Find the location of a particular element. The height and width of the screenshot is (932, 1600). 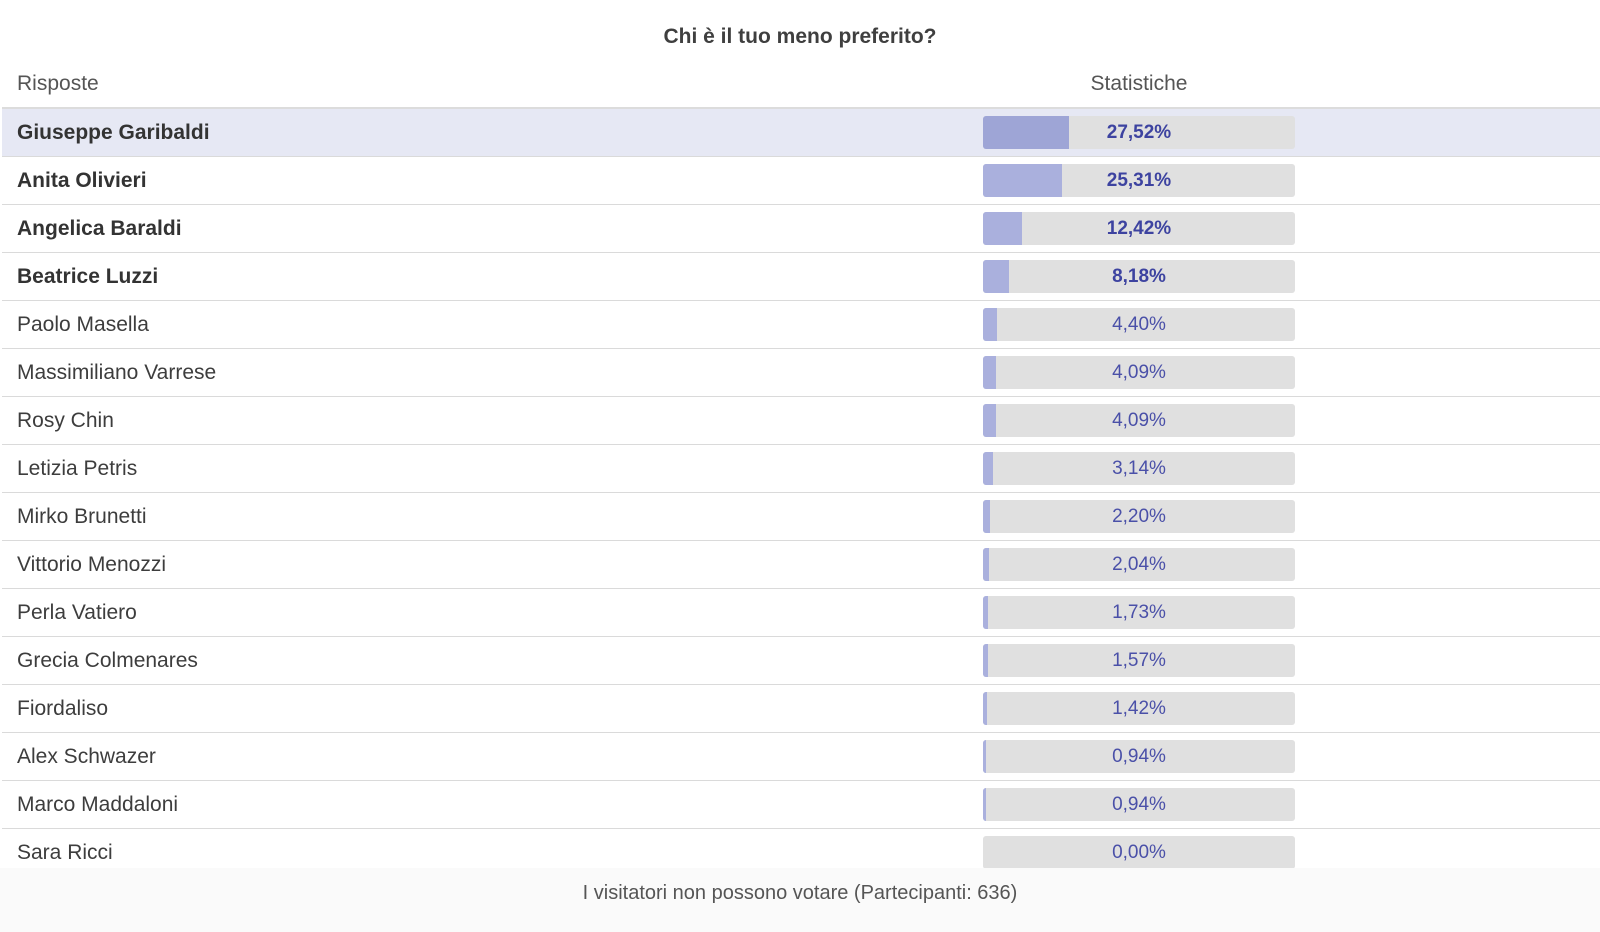

result-percent: 3,14% is located at coordinates (1139, 468).